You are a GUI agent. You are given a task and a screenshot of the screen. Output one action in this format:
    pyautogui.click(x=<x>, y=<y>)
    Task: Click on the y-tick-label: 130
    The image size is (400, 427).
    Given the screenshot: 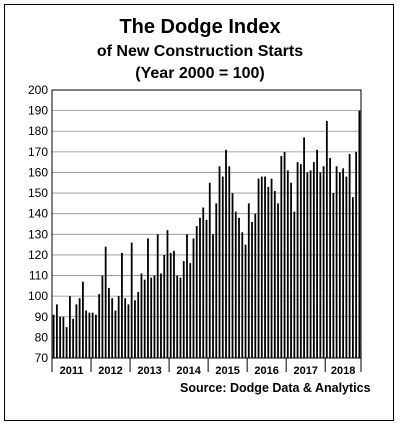 What is the action you would take?
    pyautogui.click(x=38, y=234)
    